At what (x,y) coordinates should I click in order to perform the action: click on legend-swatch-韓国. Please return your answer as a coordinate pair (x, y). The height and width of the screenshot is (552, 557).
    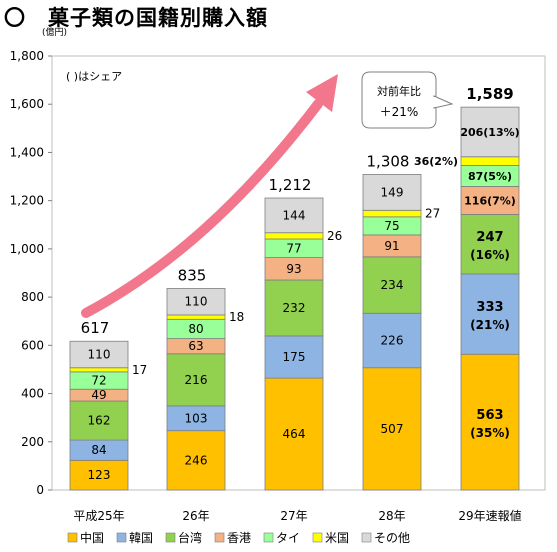
    Looking at the image, I should click on (121, 537).